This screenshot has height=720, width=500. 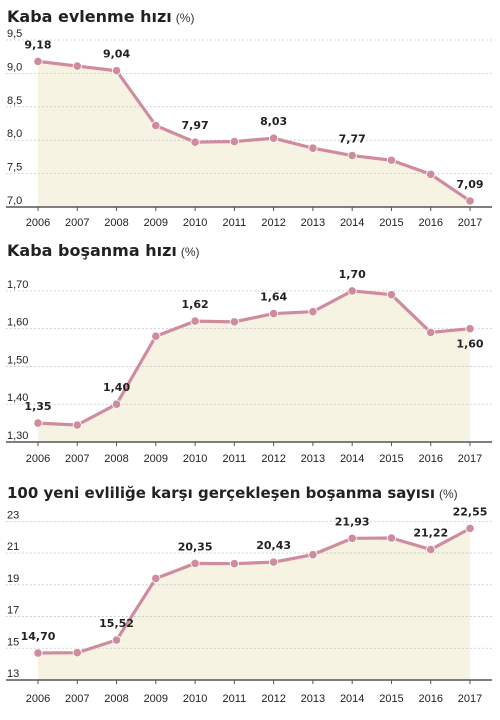 What do you see at coordinates (14, 201) in the screenshot?
I see `y-tick-label: 7,0` at bounding box center [14, 201].